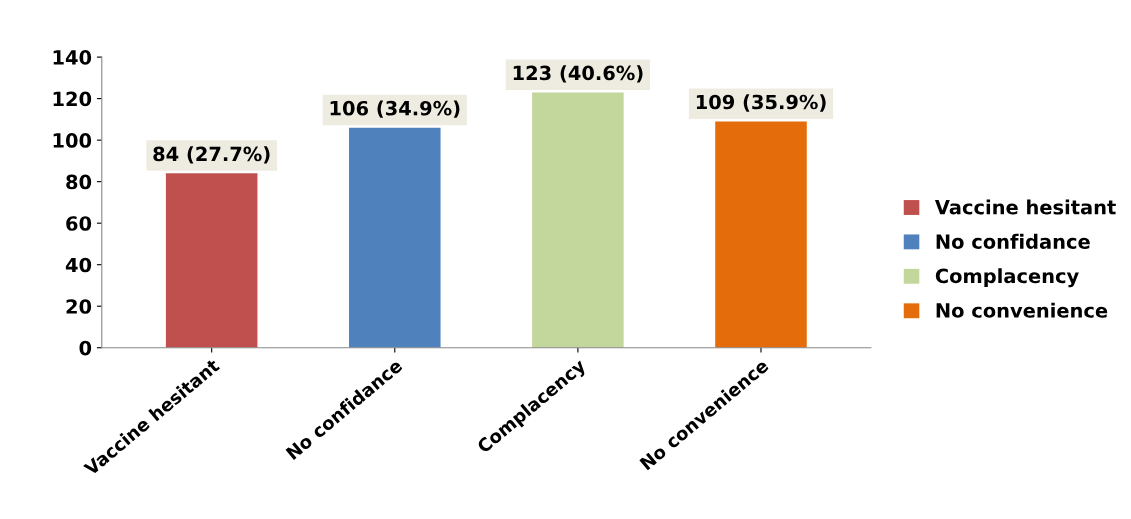  I want to click on y-tick-label: 80, so click(79, 182).